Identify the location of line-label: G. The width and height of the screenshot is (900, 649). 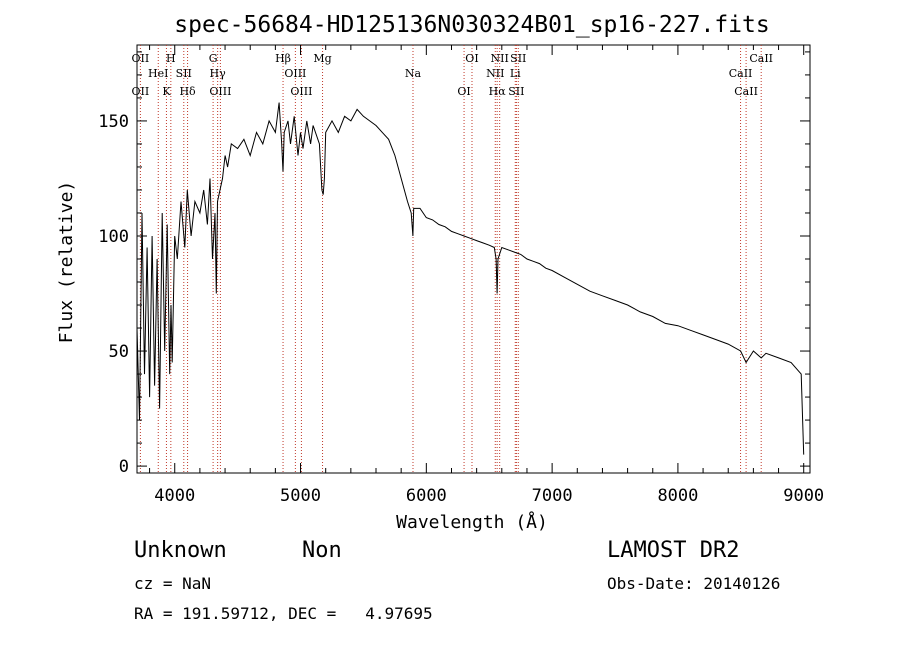
(213, 58).